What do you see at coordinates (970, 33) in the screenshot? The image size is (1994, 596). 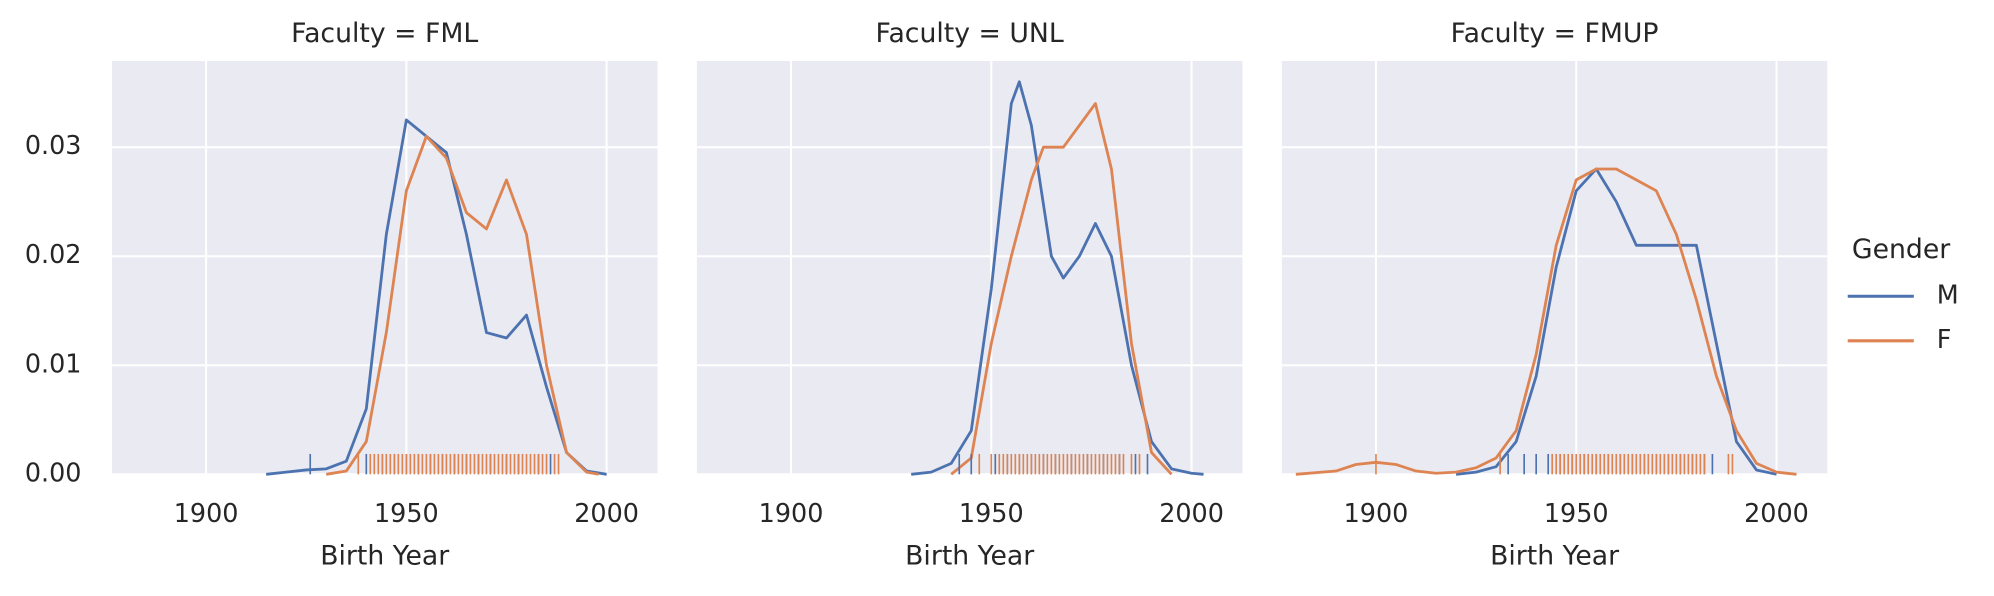 I see `panel-title: Faculty = UNL` at bounding box center [970, 33].